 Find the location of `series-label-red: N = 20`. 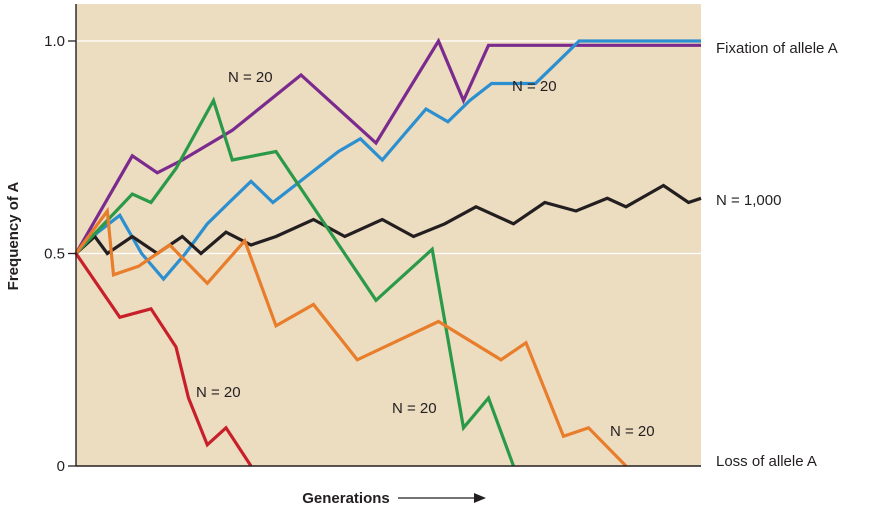

series-label-red: N = 20 is located at coordinates (218, 392).